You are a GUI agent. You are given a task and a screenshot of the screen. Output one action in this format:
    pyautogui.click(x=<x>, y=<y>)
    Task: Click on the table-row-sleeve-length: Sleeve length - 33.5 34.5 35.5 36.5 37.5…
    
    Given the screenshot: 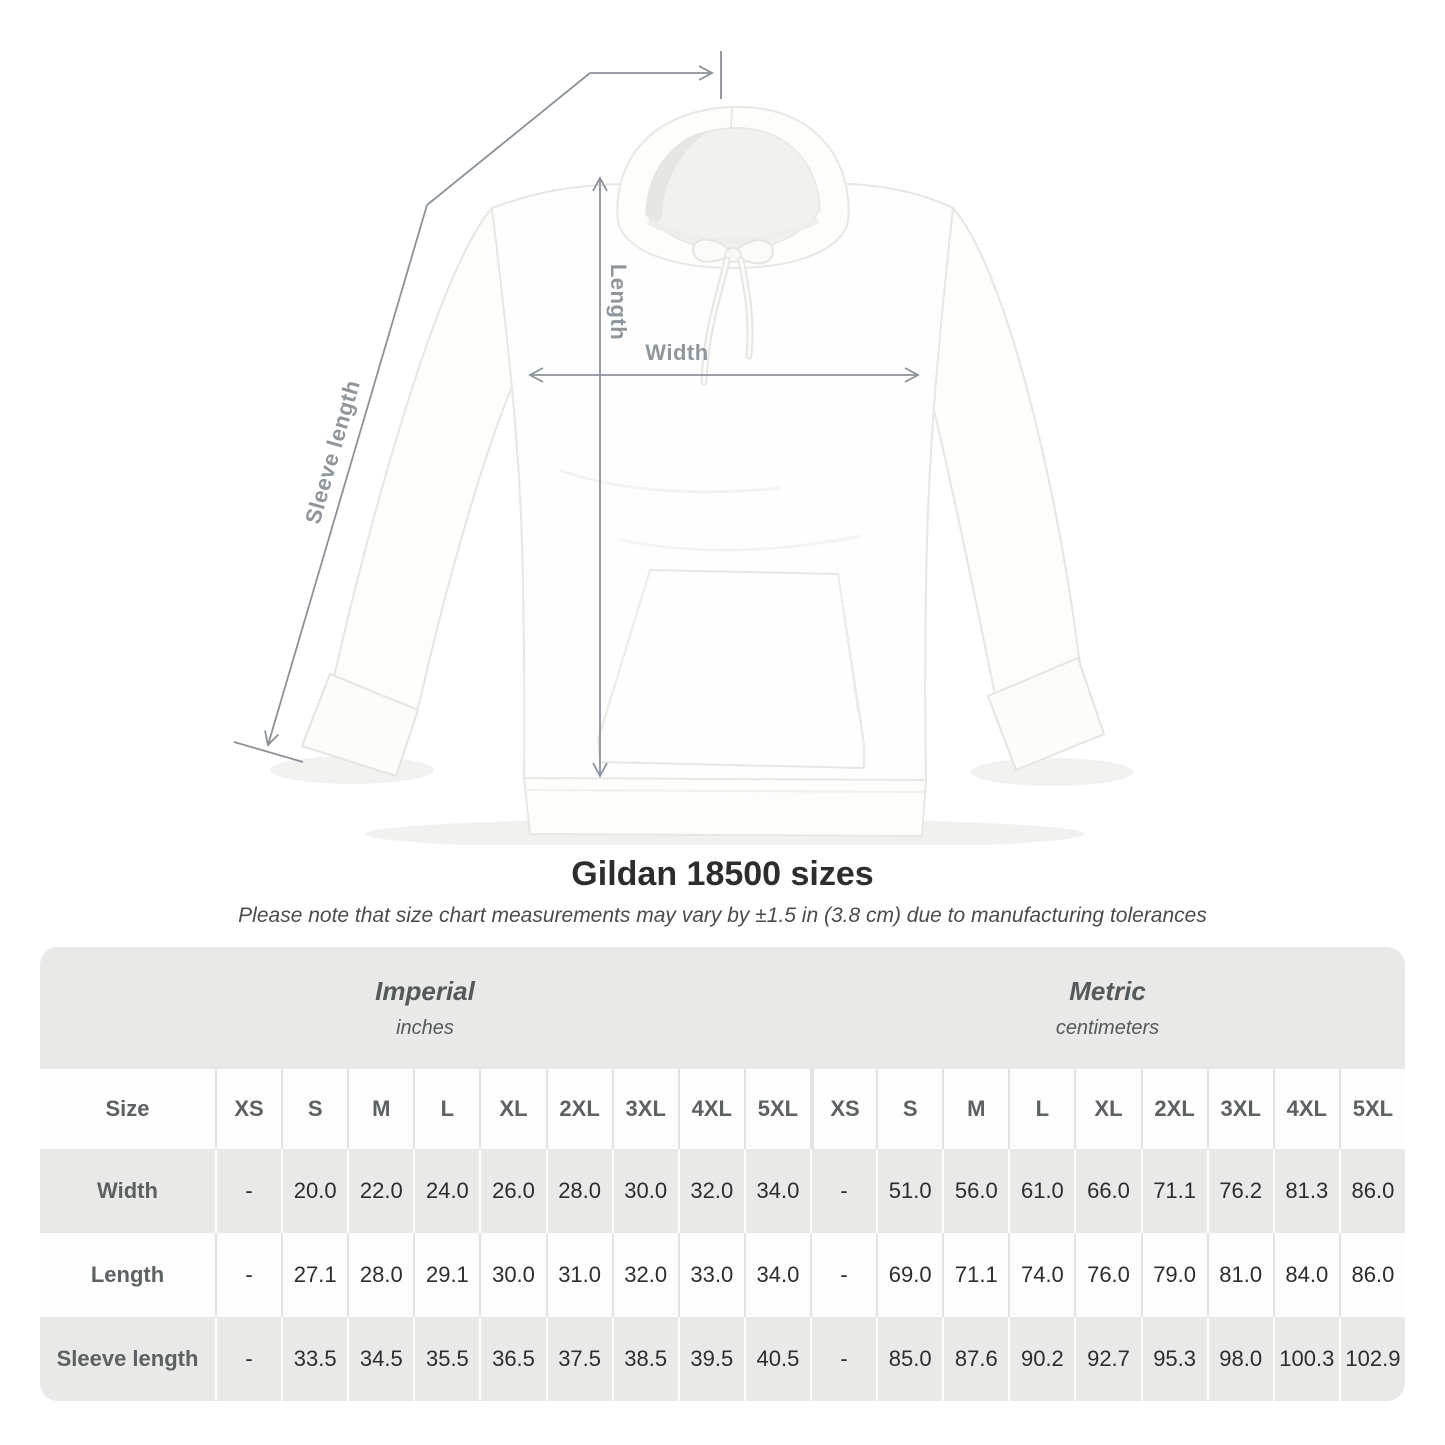 What is the action you would take?
    pyautogui.click(x=722, y=1359)
    